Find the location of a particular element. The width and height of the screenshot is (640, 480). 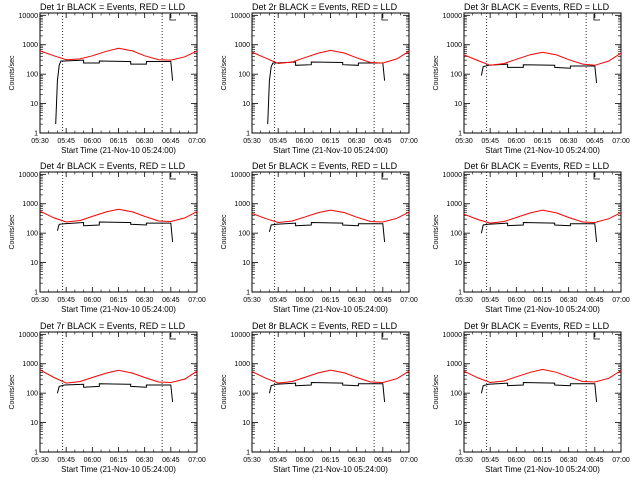

panel-title: Det 2r BLACK = Events, RED = LLD is located at coordinates (325, 7).